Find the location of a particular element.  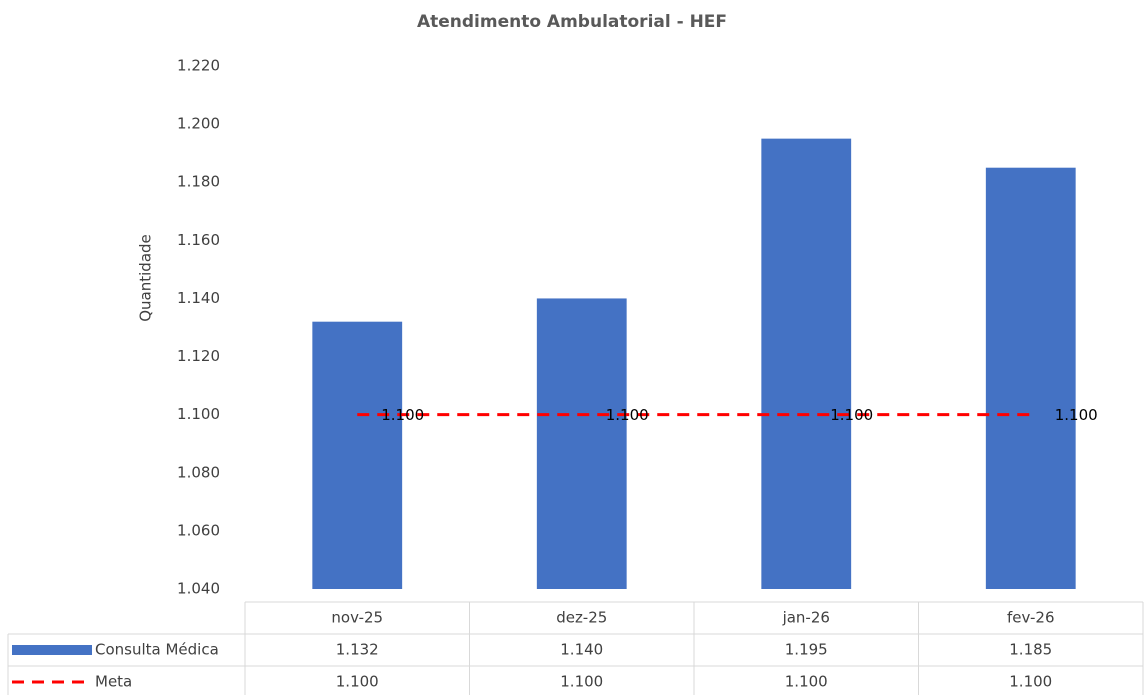

x-tick-label: fev-26 is located at coordinates (1030, 618).